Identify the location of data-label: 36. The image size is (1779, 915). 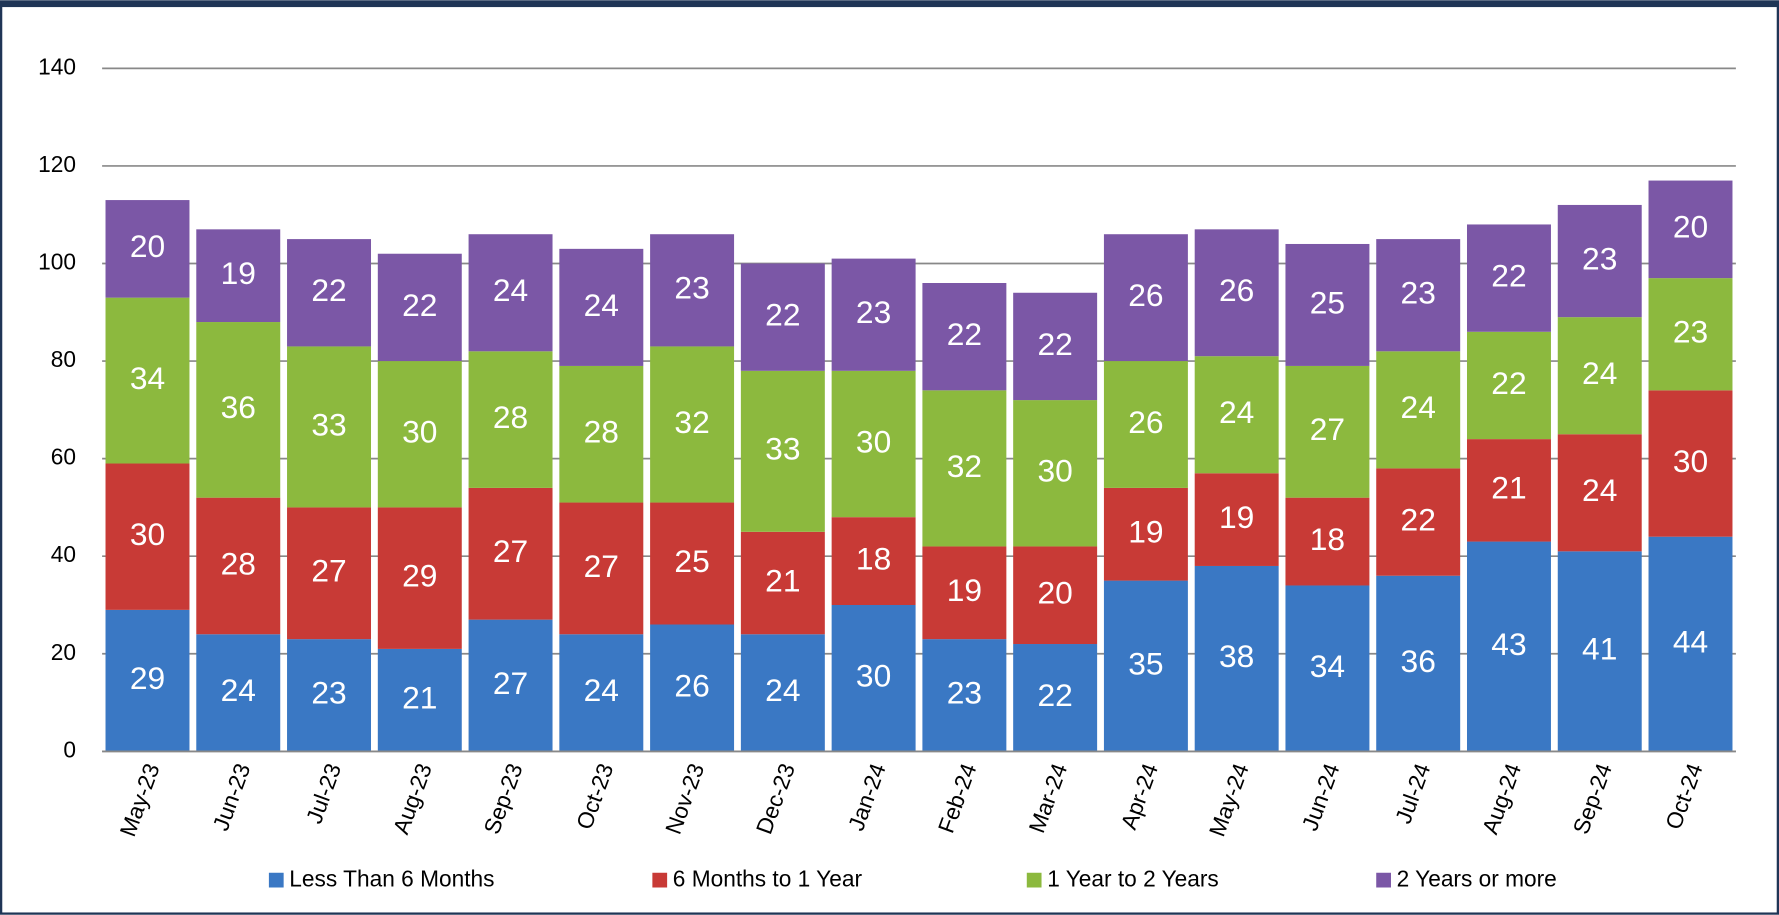
(238, 407).